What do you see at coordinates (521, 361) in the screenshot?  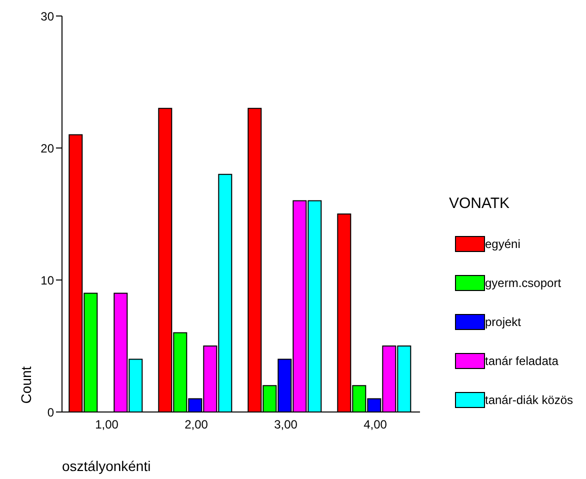 I see `legend-label: tanár feladata` at bounding box center [521, 361].